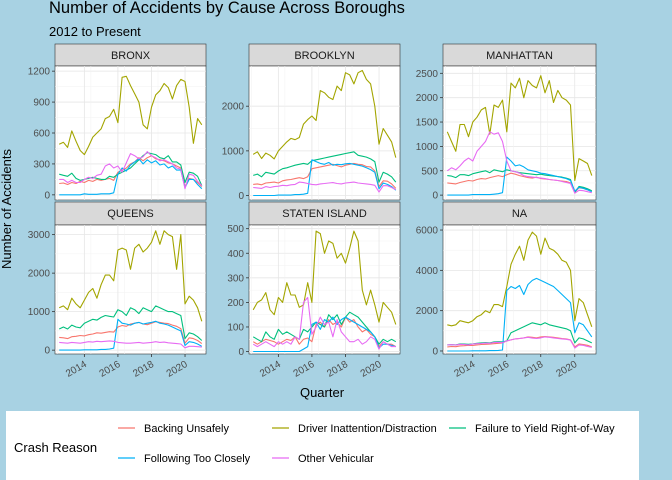  I want to click on y-tick-label: 400, so click(235, 254).